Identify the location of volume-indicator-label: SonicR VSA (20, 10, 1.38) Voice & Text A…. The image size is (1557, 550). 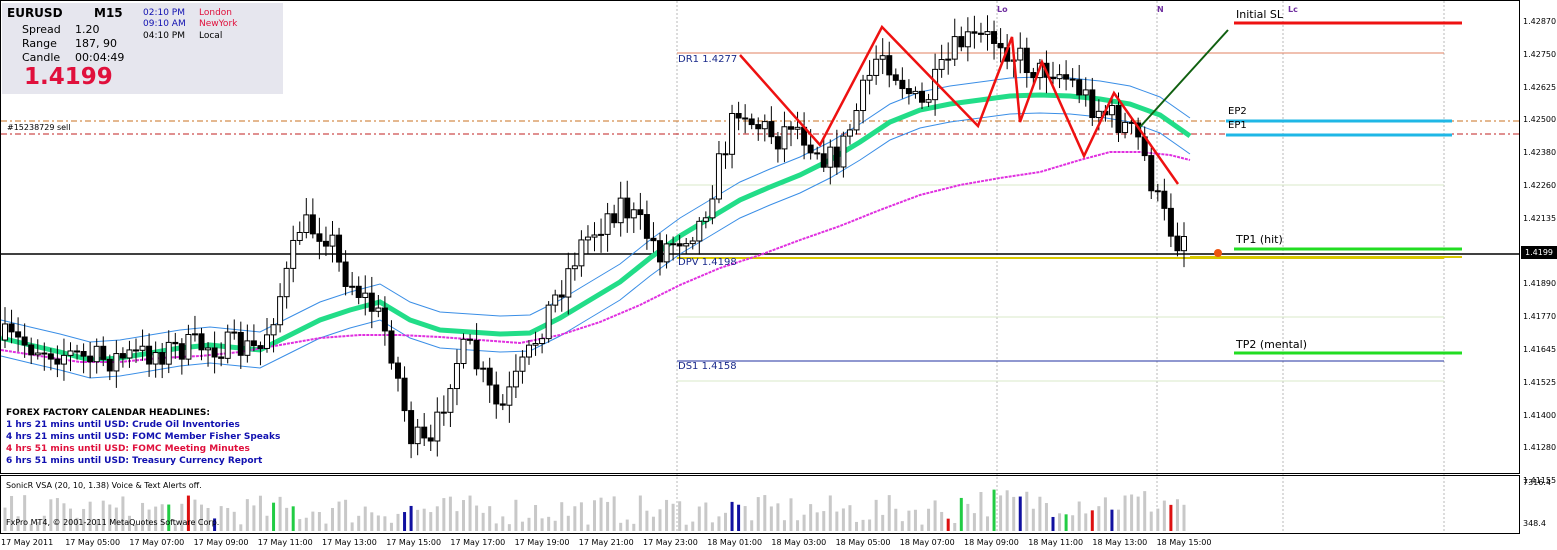
(104, 485).